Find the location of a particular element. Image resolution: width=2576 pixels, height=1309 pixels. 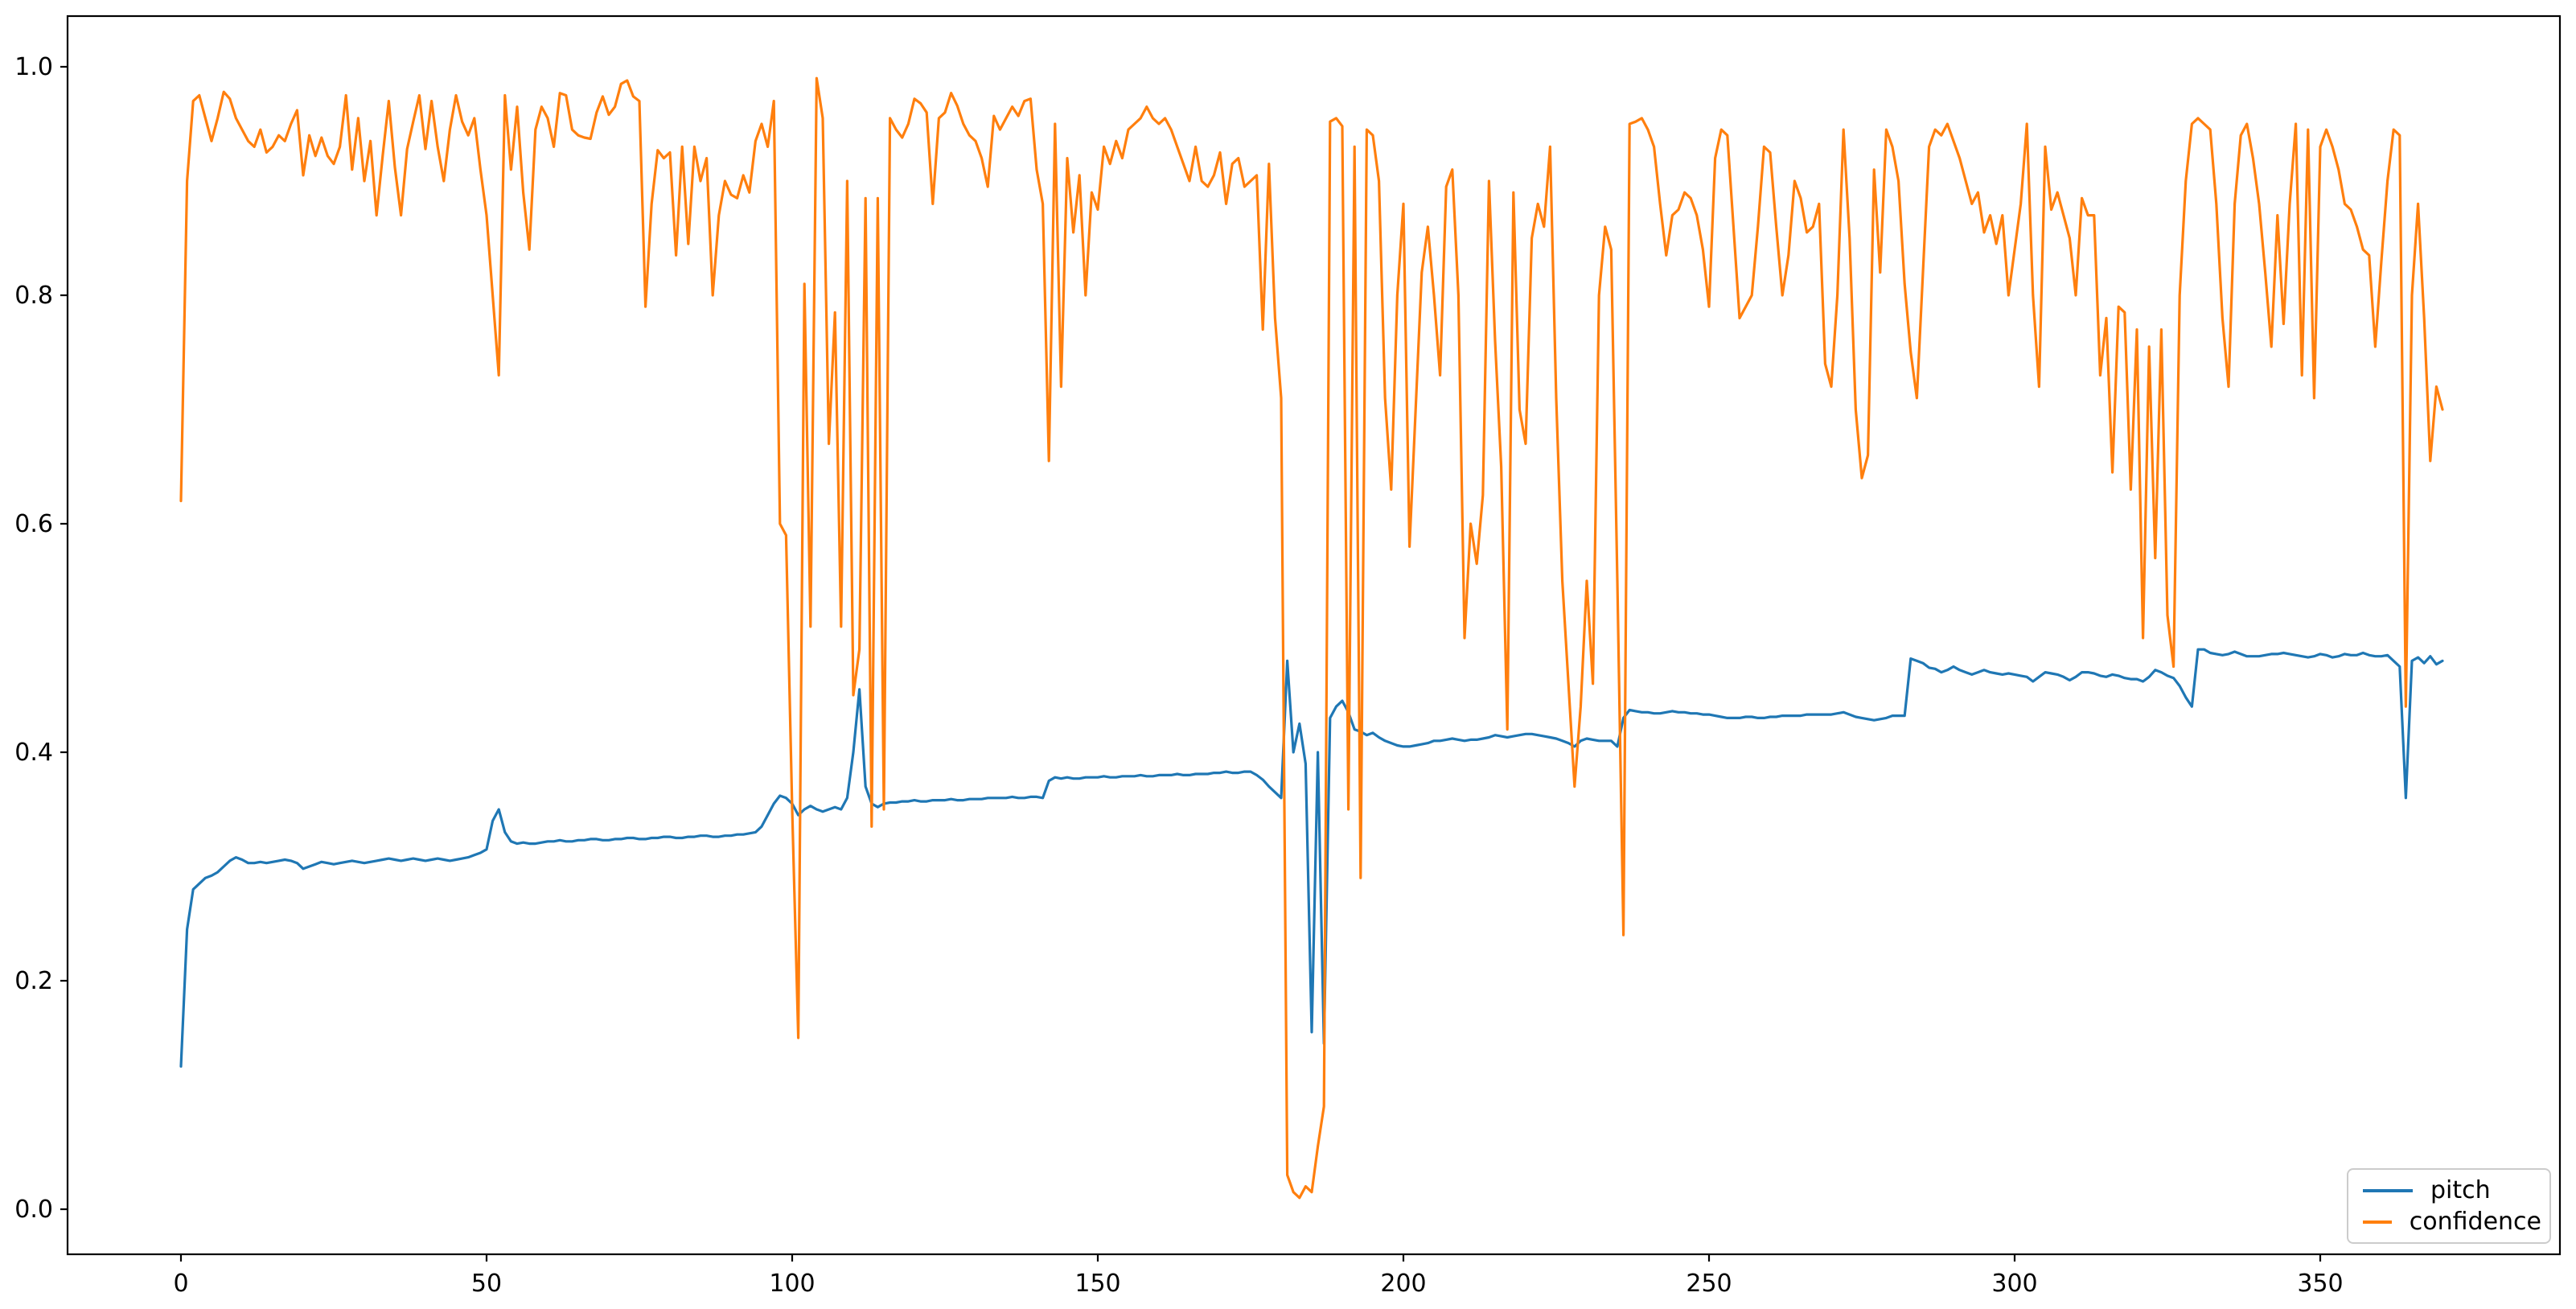

x-tick-label: 350 is located at coordinates (2320, 1284).